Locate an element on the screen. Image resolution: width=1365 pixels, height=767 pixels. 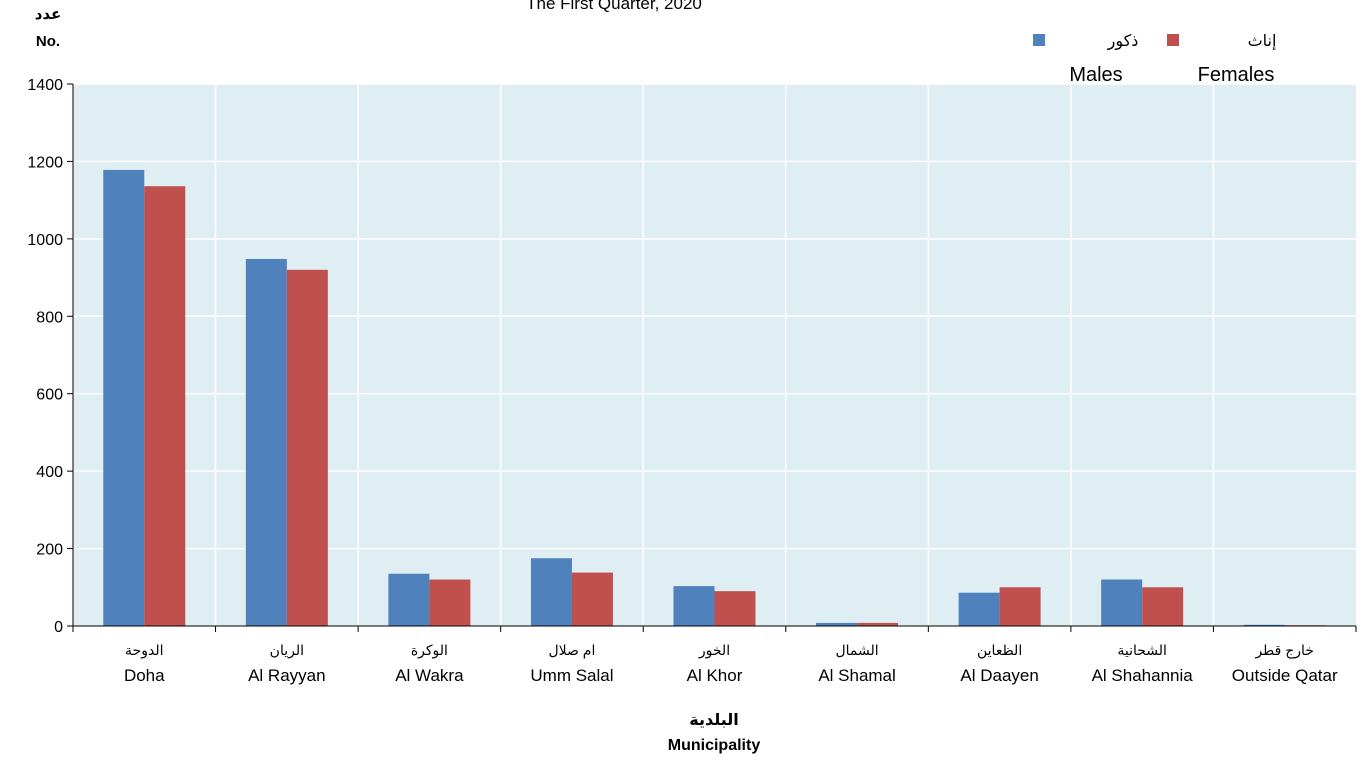
x-category-label: Al Daayen is located at coordinates (999, 675).